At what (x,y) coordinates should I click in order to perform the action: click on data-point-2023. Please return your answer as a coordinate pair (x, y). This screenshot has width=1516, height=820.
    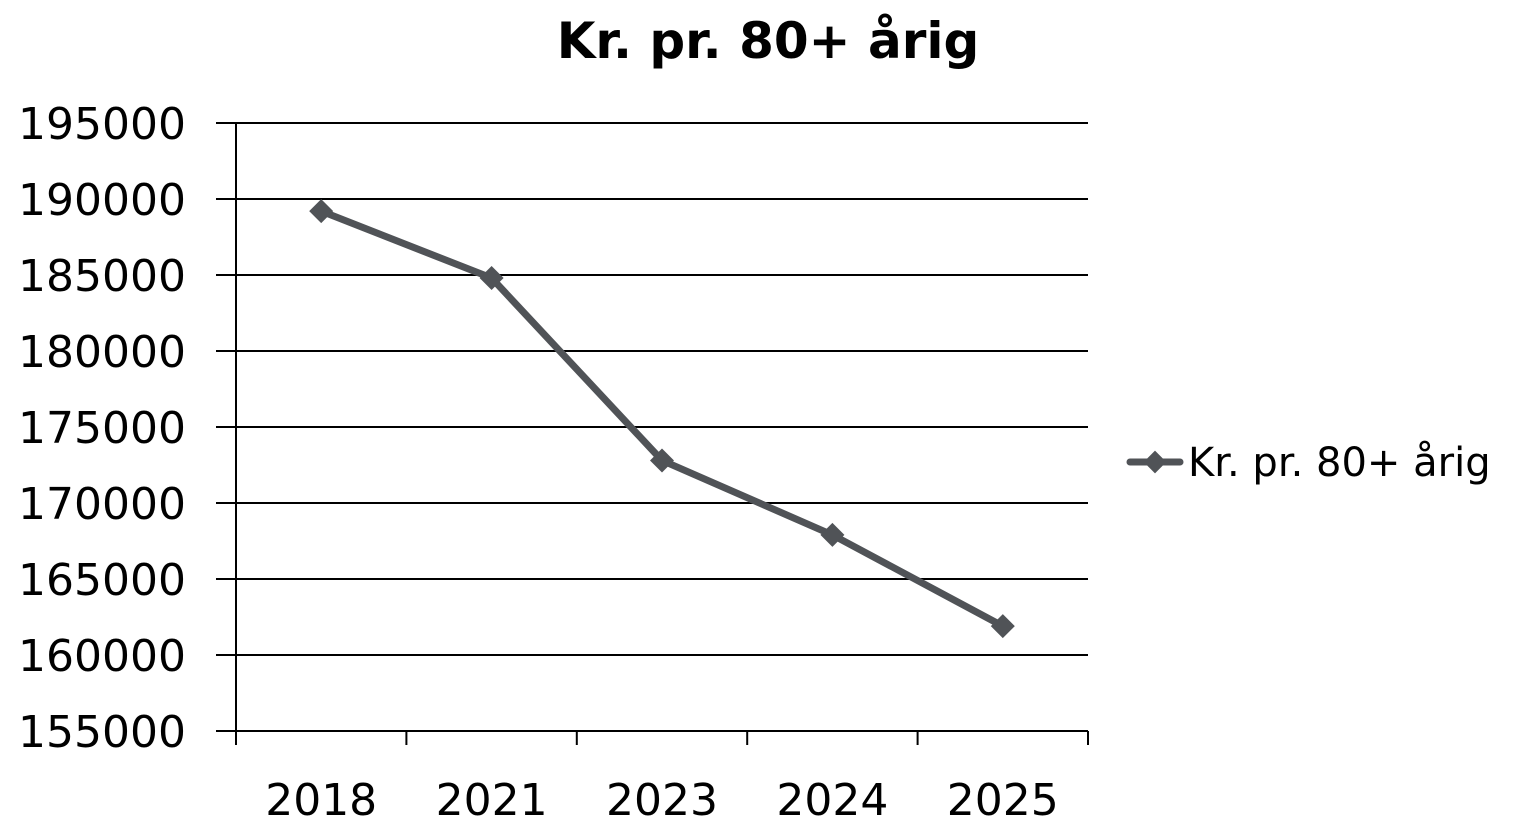
    Looking at the image, I should click on (662, 460).